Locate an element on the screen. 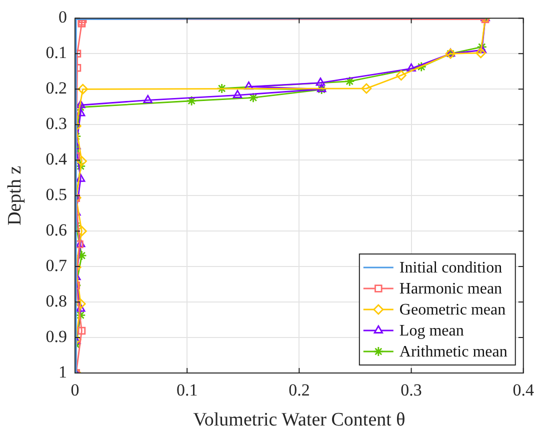 The height and width of the screenshot is (436, 542). x-axis-title: Volumetric Water Content θ is located at coordinates (299, 420).